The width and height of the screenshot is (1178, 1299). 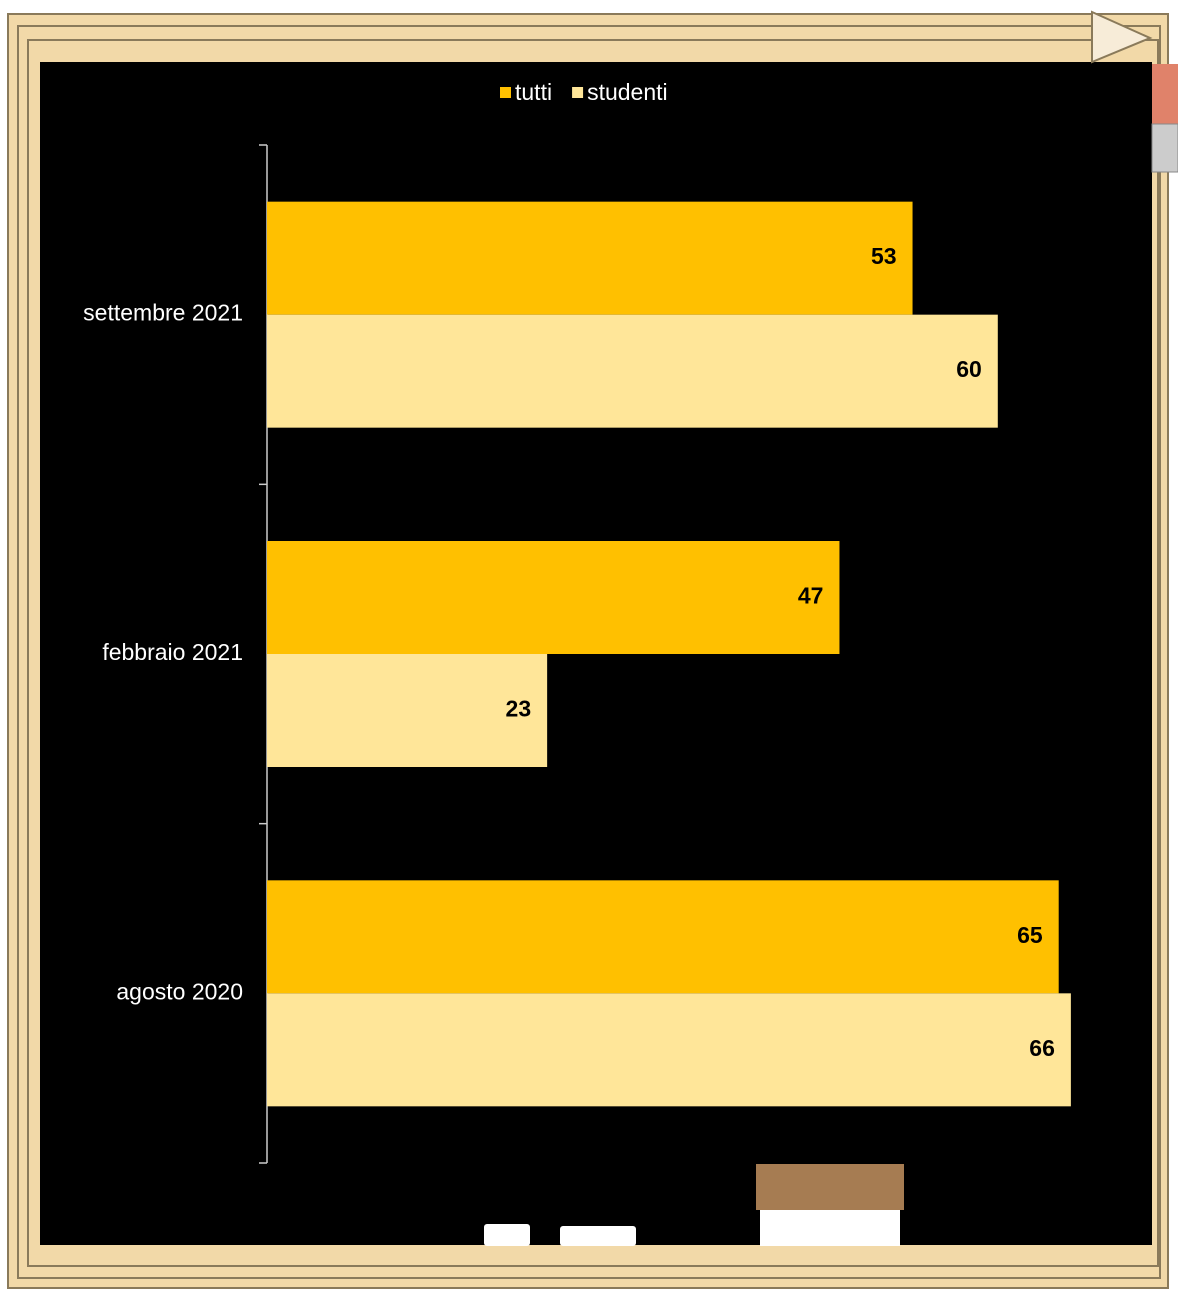 I want to click on category-label: febbraio 2021, so click(x=172, y=652).